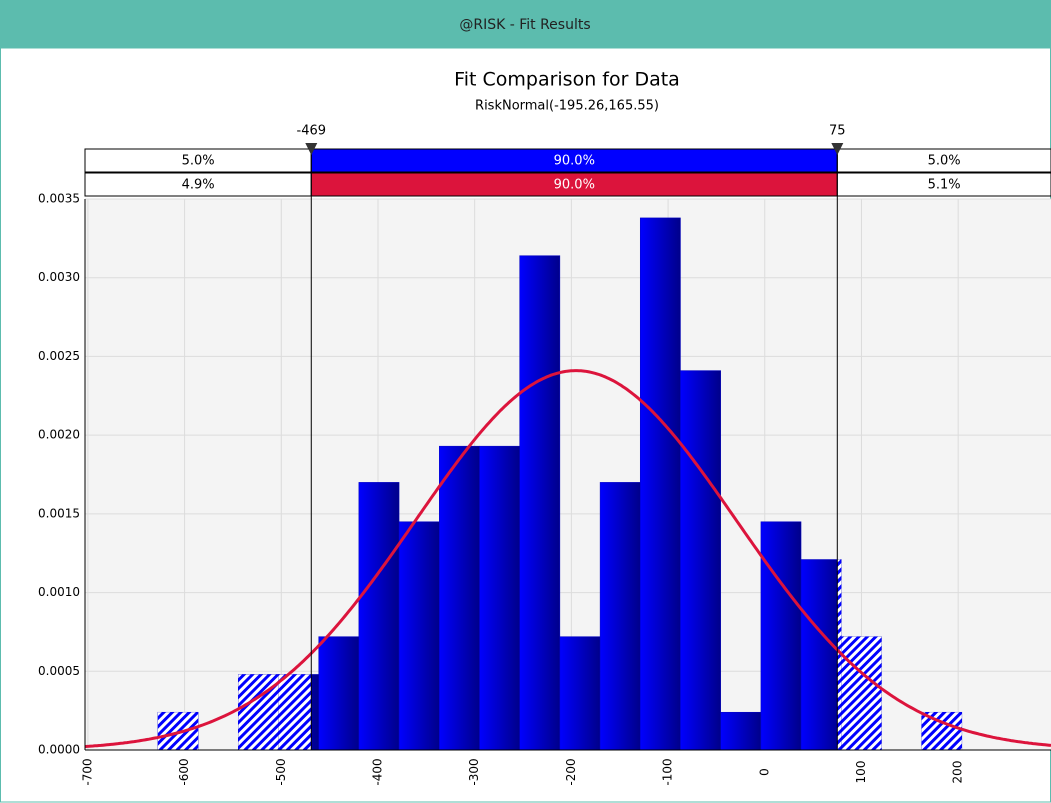 The height and width of the screenshot is (803, 1051). Describe the element at coordinates (474, 771) in the screenshot. I see `x-tick-label: -300` at that location.